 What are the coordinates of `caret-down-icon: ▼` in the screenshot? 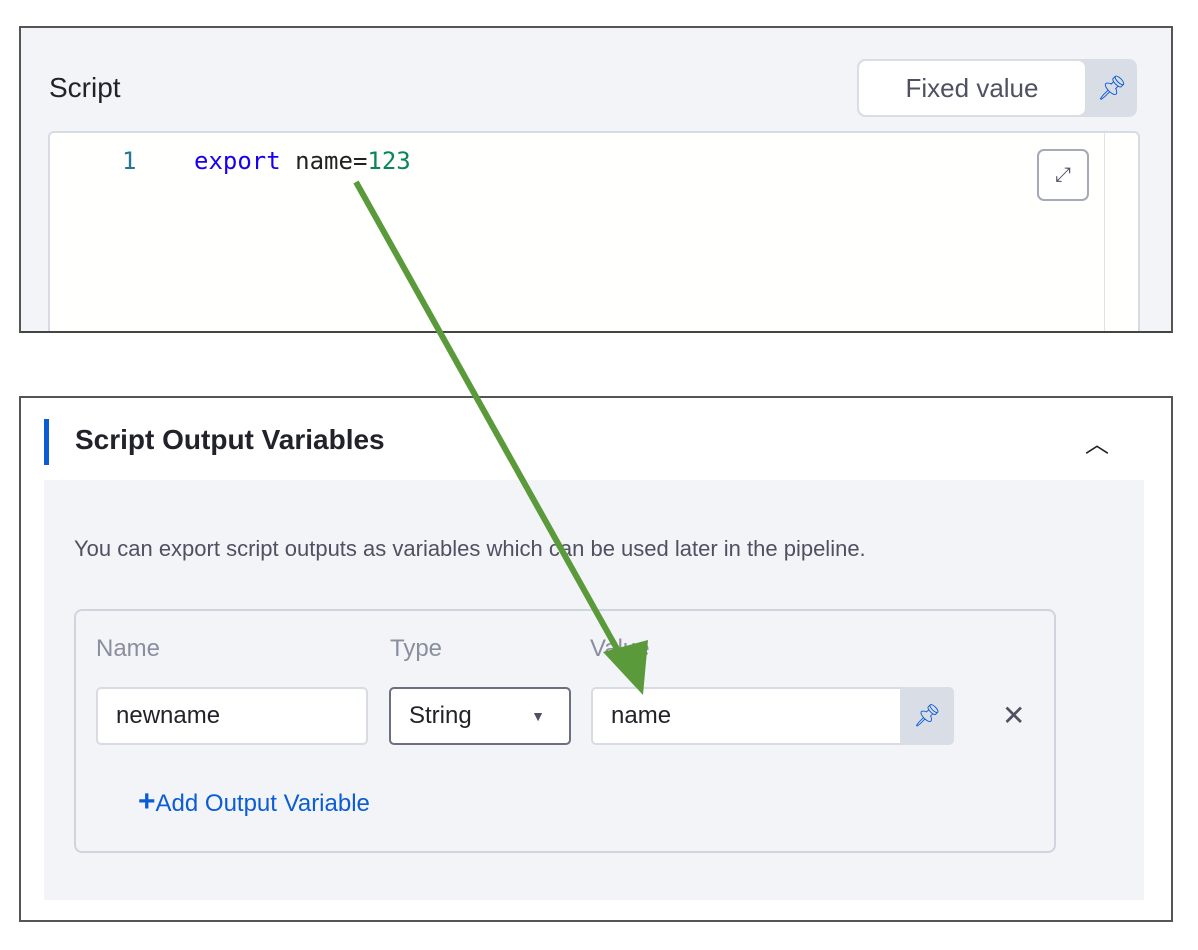 It's located at (538, 716).